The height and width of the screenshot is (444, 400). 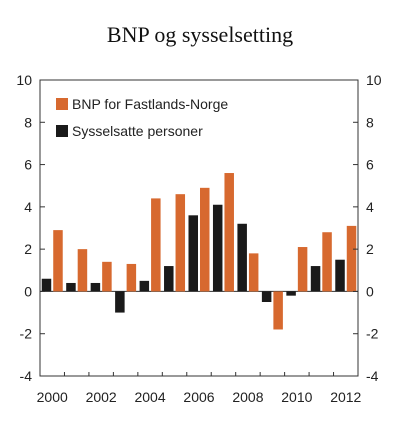 I want to click on bar-bnp-2005, so click(x=180, y=243).